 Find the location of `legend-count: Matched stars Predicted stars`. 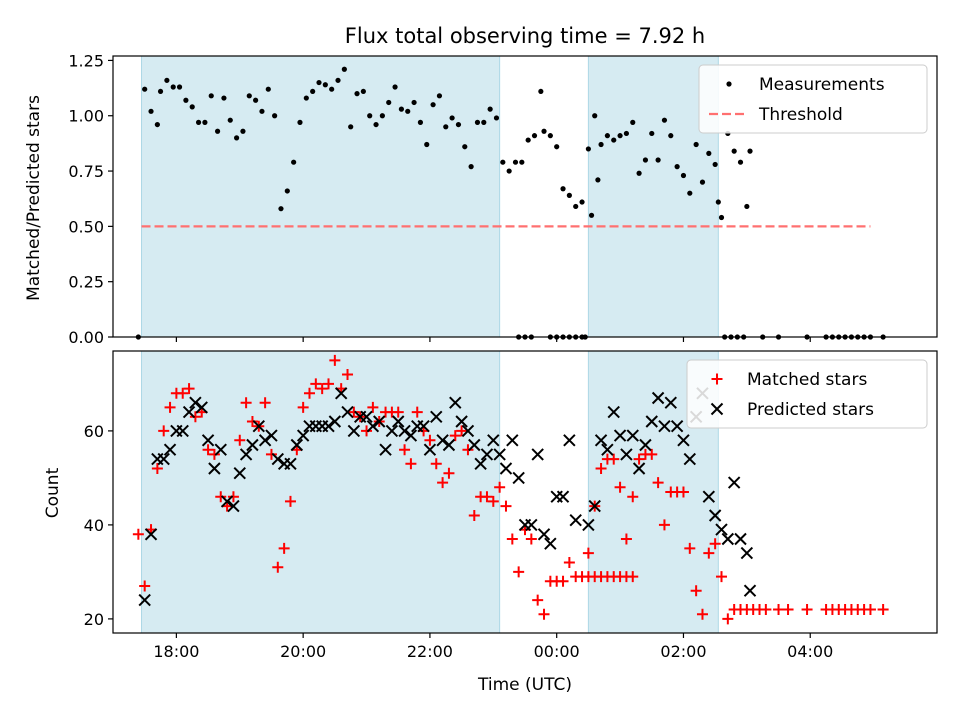

legend-count: Matched stars Predicted stars is located at coordinates (807, 394).